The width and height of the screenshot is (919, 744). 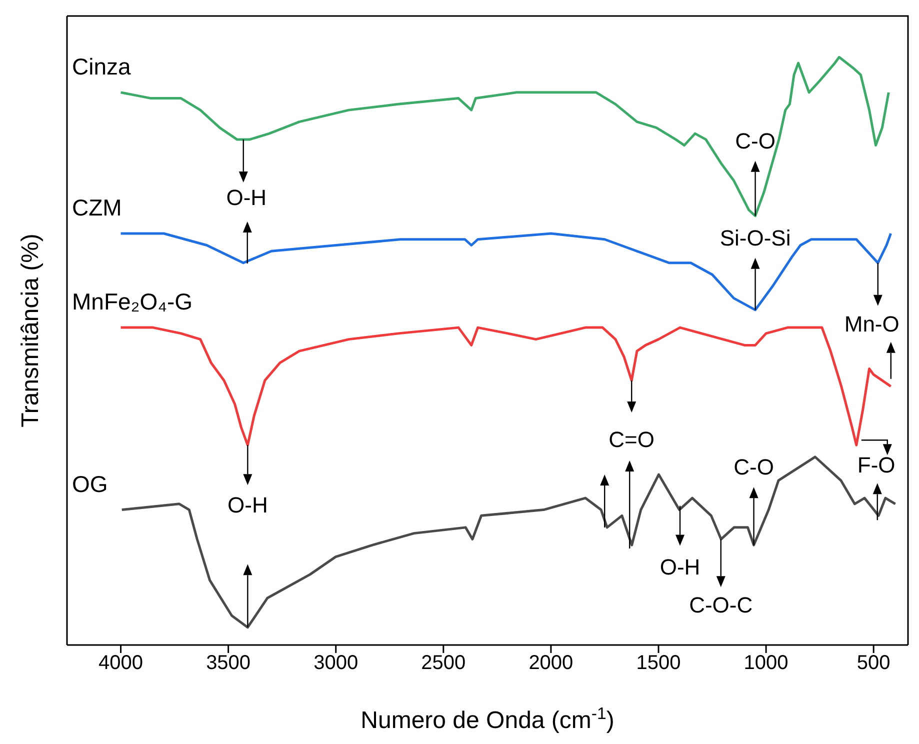 What do you see at coordinates (876, 465) in the screenshot?
I see `annotation: F-O` at bounding box center [876, 465].